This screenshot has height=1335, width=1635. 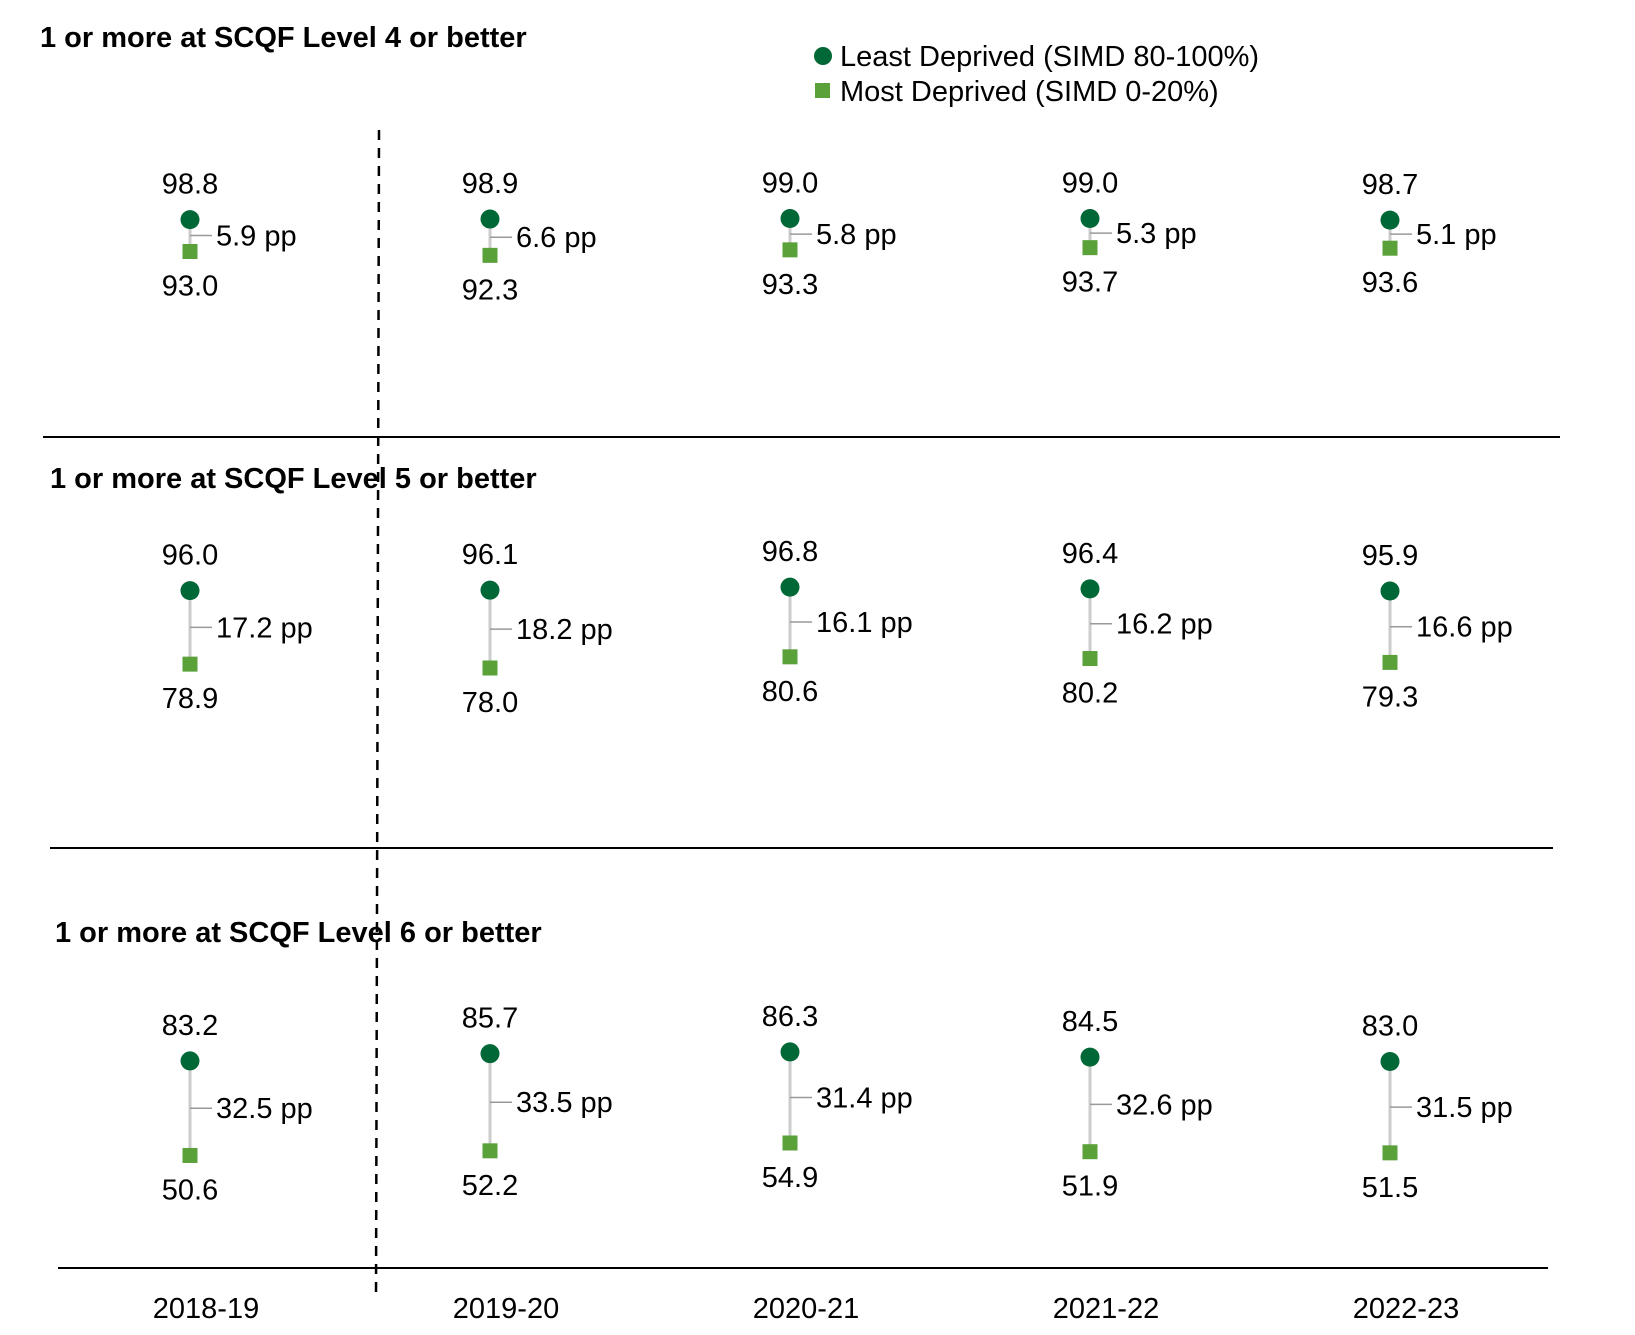 I want to click on gap-label: 18.2 pp, so click(x=564, y=630).